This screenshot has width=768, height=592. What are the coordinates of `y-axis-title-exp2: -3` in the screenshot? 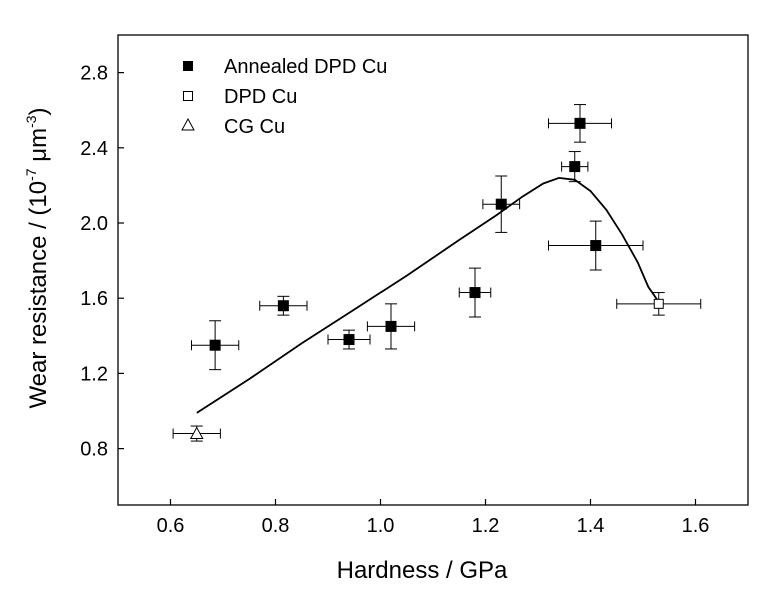 It's located at (31, 121).